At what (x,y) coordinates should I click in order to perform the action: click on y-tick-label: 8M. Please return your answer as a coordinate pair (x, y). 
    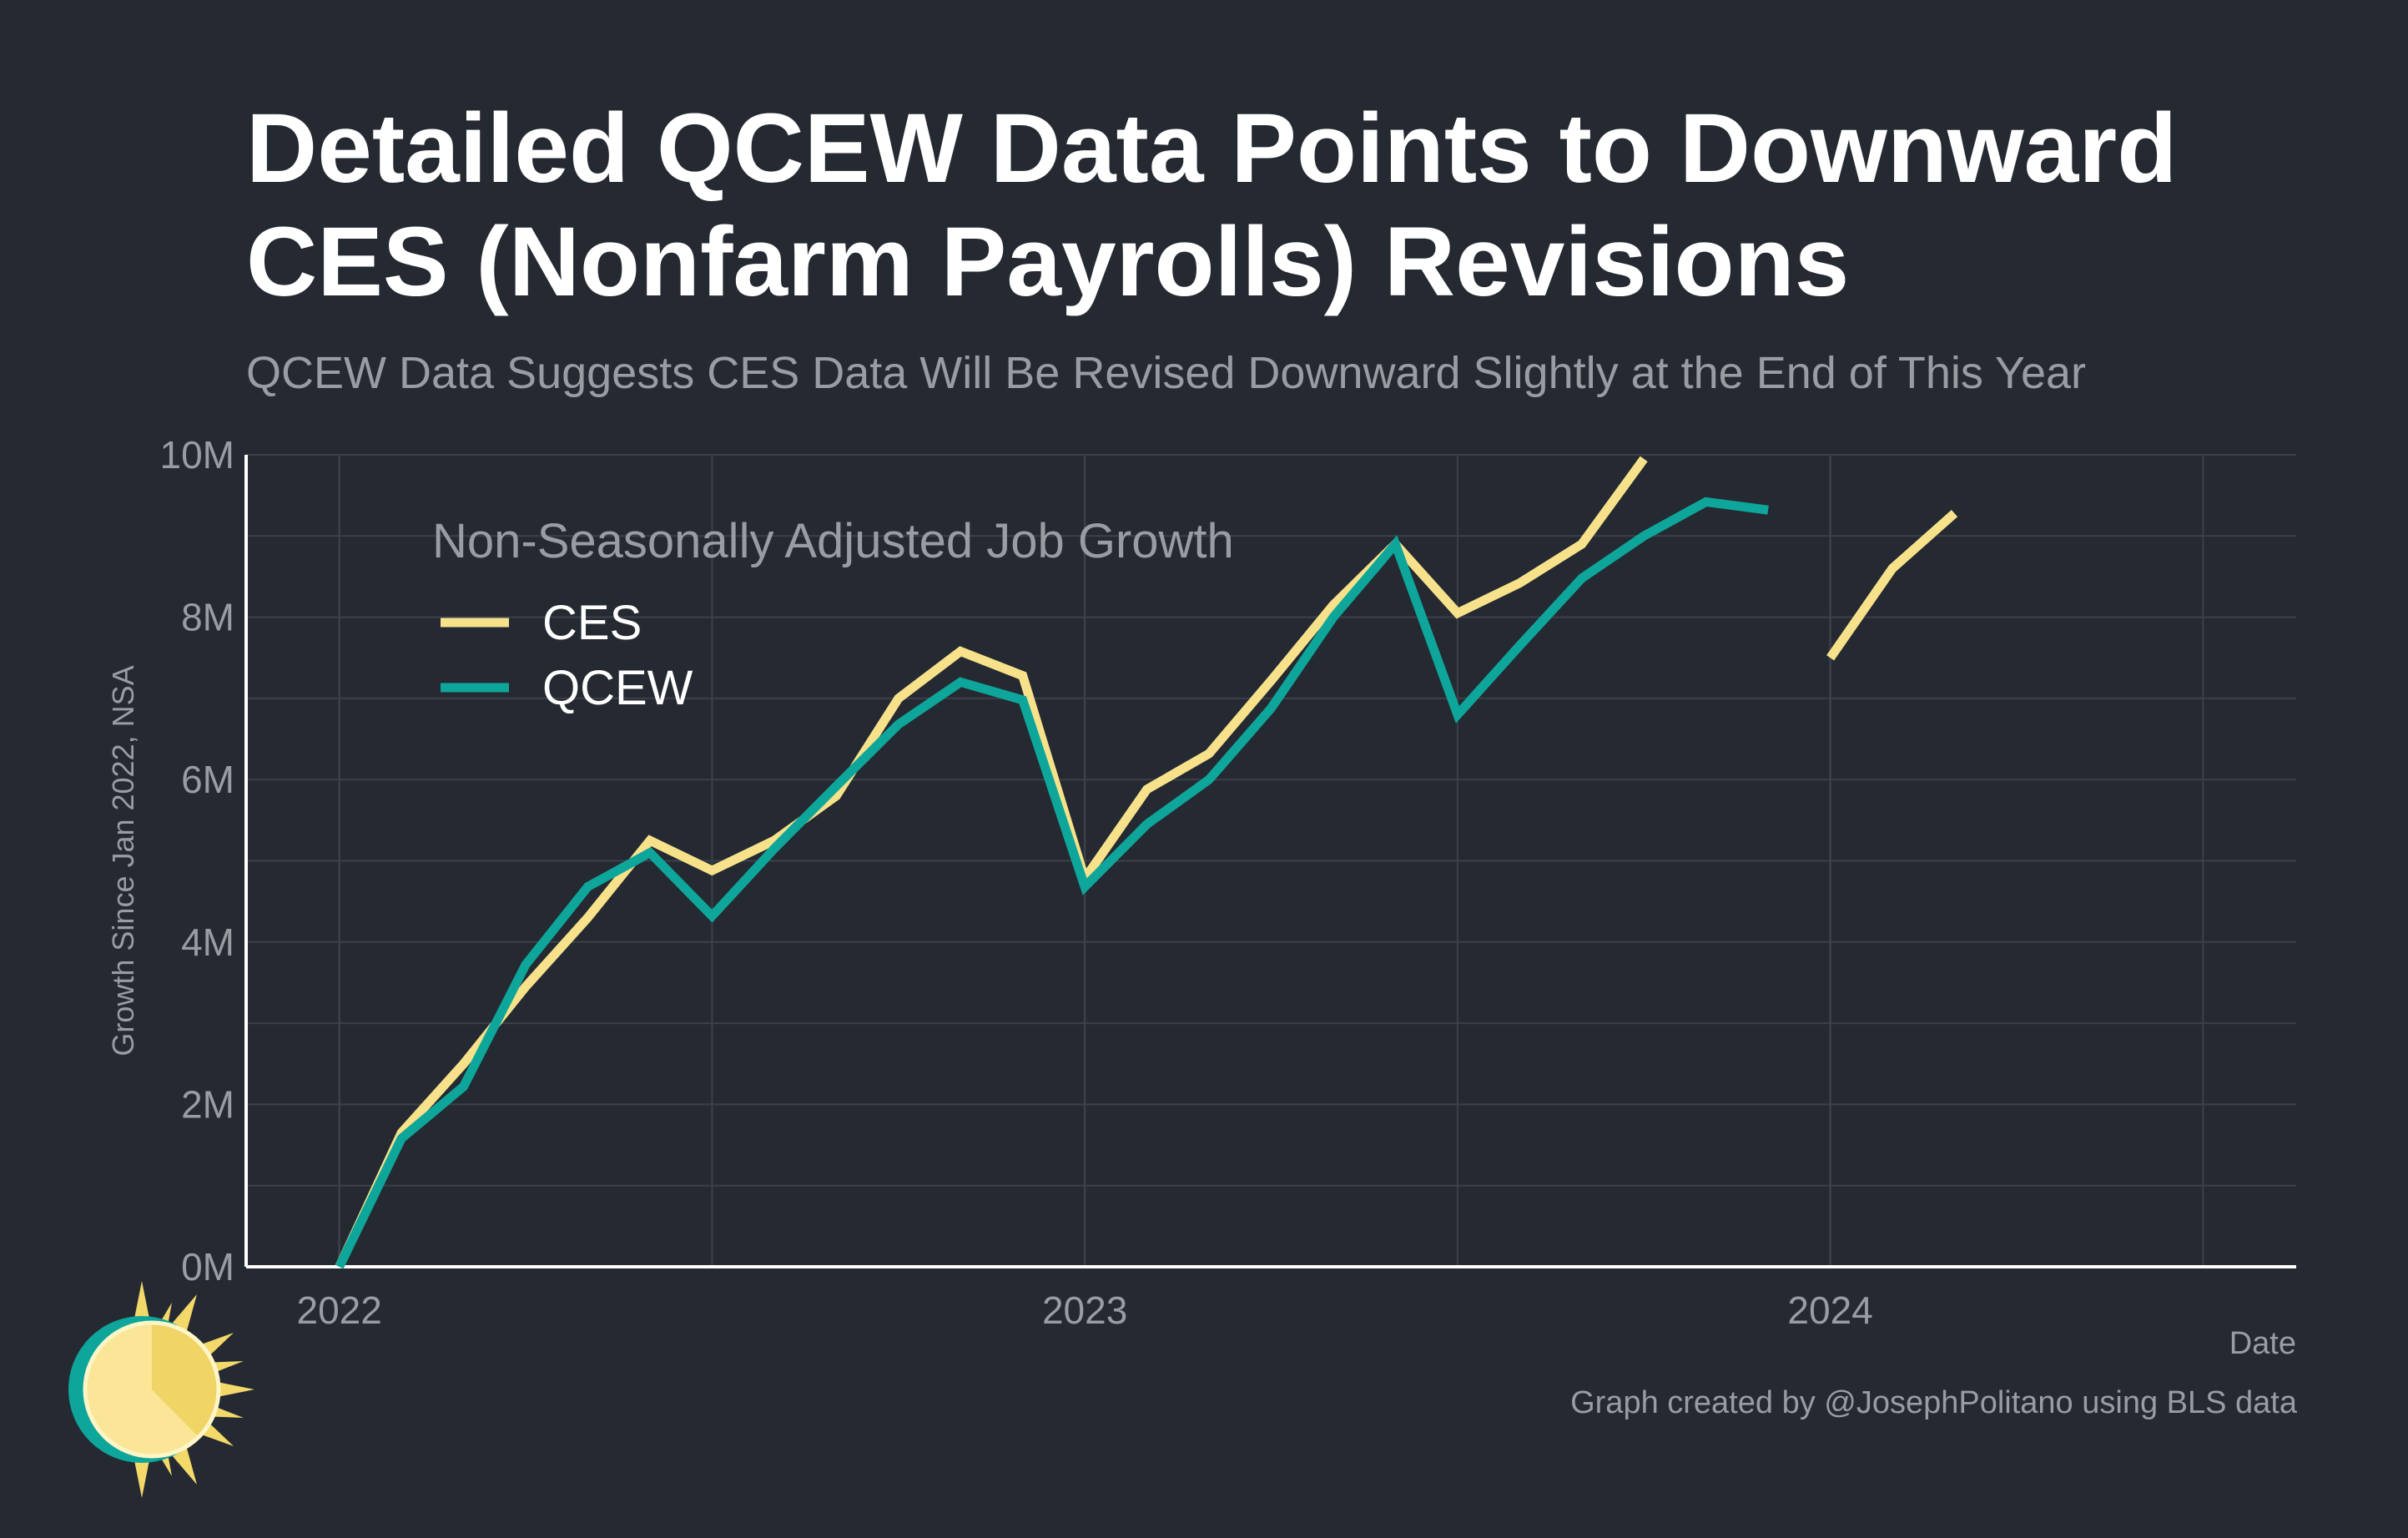
    Looking at the image, I should click on (207, 617).